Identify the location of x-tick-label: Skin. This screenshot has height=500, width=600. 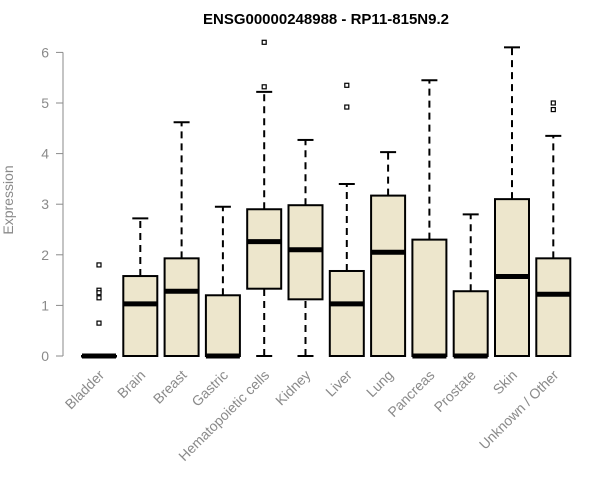
(505, 382).